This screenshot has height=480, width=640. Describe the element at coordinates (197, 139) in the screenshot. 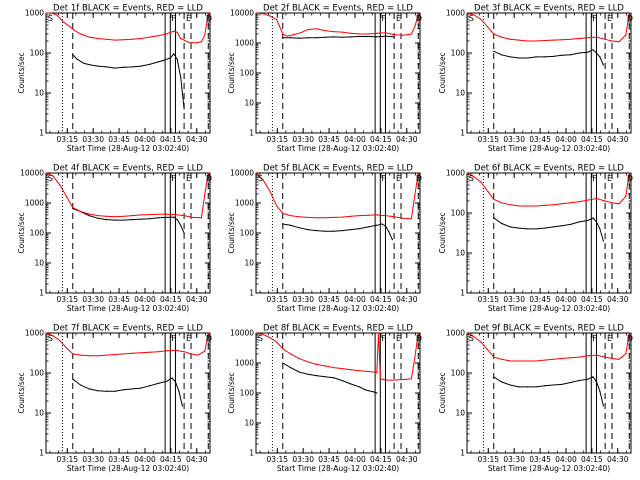

I see `x-tick-label: 04:30` at that location.